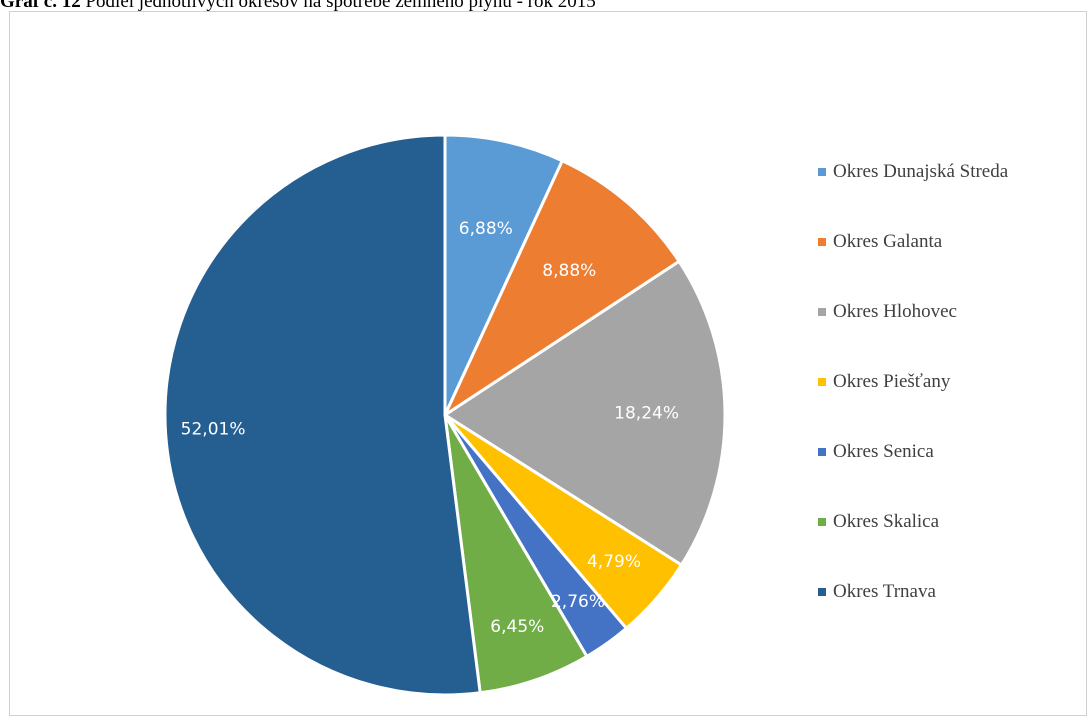 This screenshot has height=716, width=1090. I want to click on legend-item-okres-hlohovec: Okres Hlohovec, so click(913, 312).